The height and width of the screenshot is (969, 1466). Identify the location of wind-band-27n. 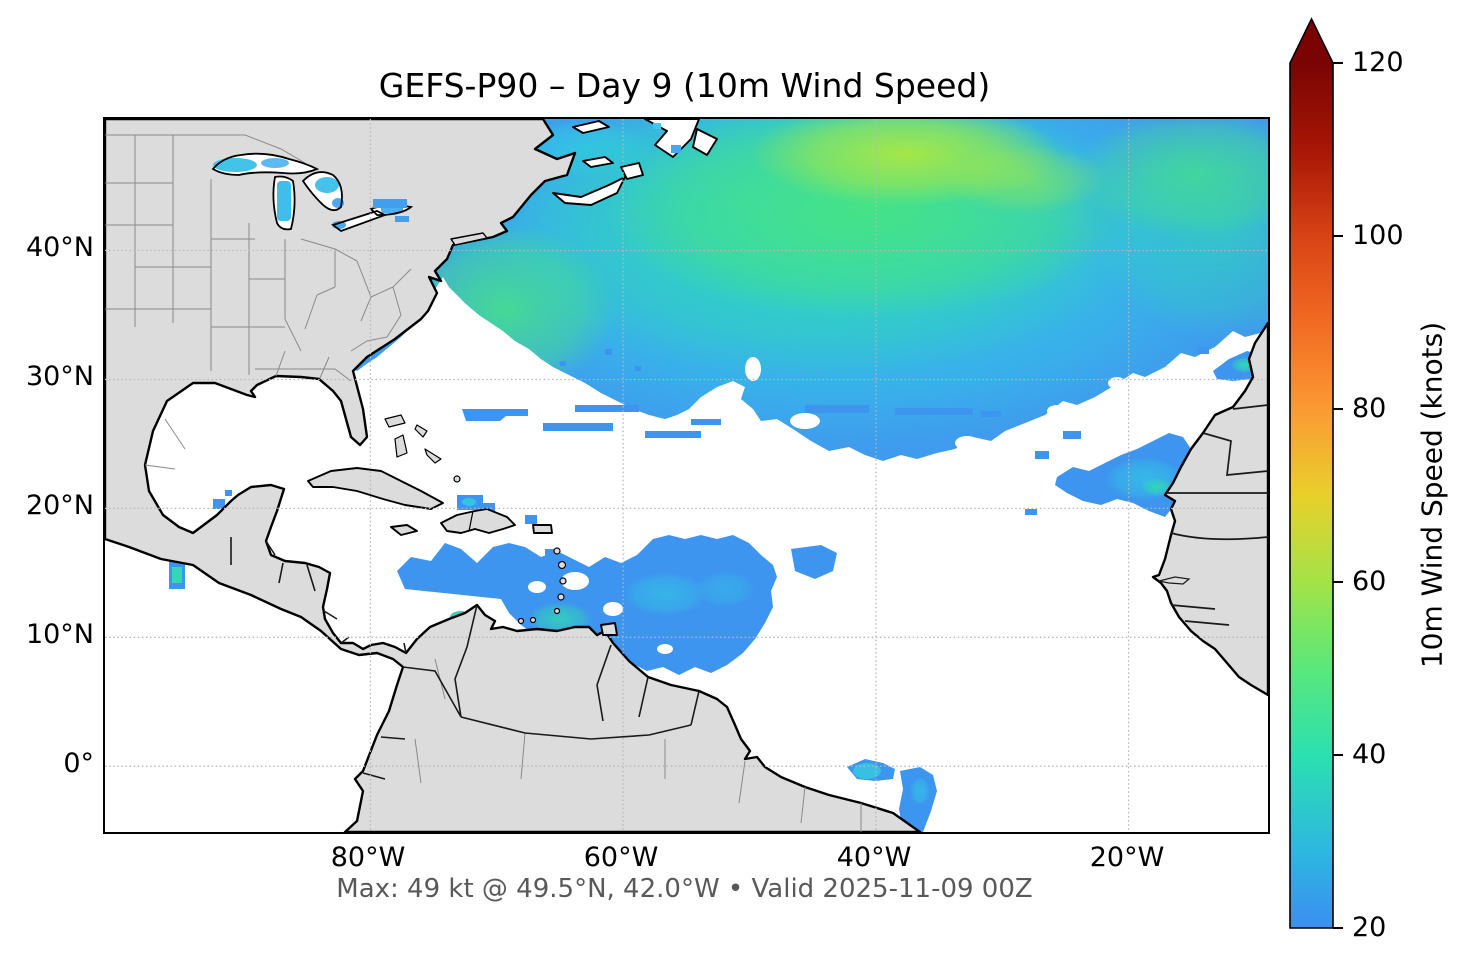
(731, 393).